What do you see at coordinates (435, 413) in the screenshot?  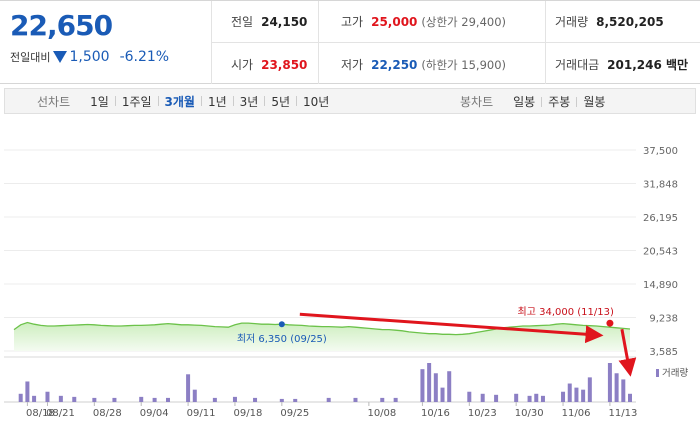 I see `x-tick-label: 10/16` at bounding box center [435, 413].